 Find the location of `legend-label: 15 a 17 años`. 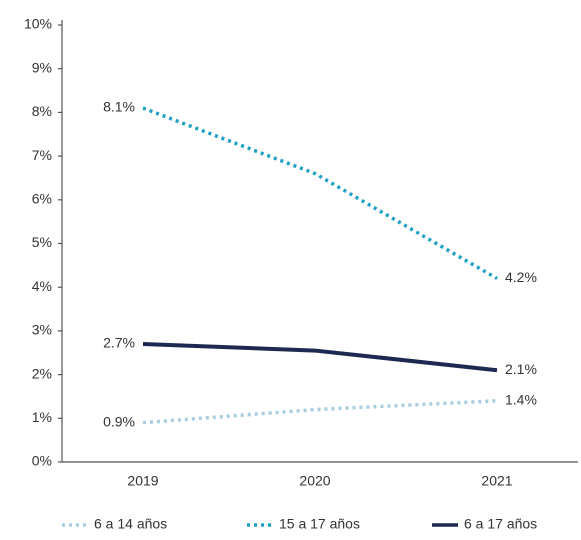

legend-label: 15 a 17 años is located at coordinates (319, 524).